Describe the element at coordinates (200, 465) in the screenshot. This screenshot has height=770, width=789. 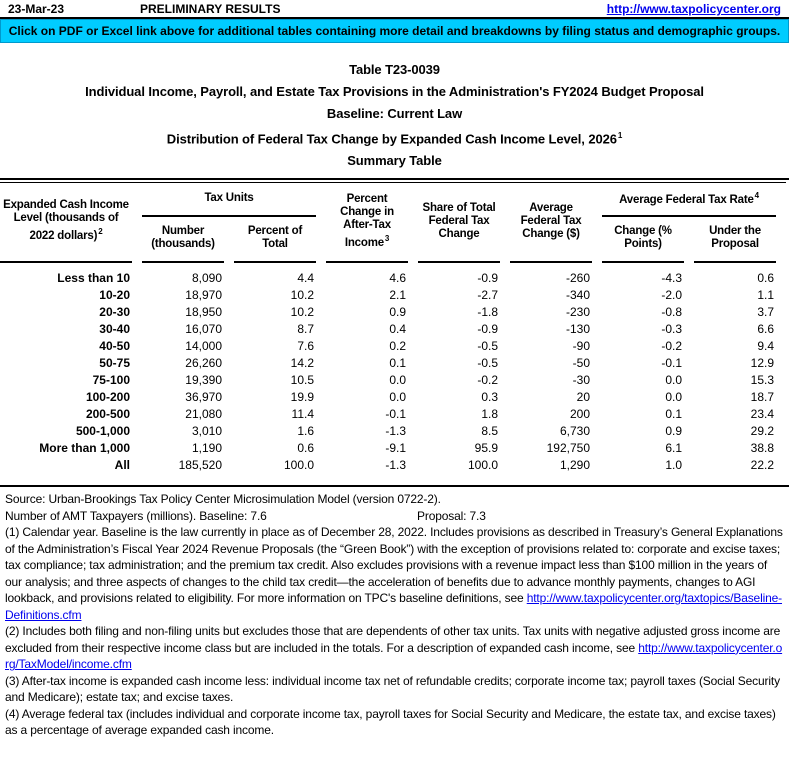
I see `value-cell: 185,520` at that location.